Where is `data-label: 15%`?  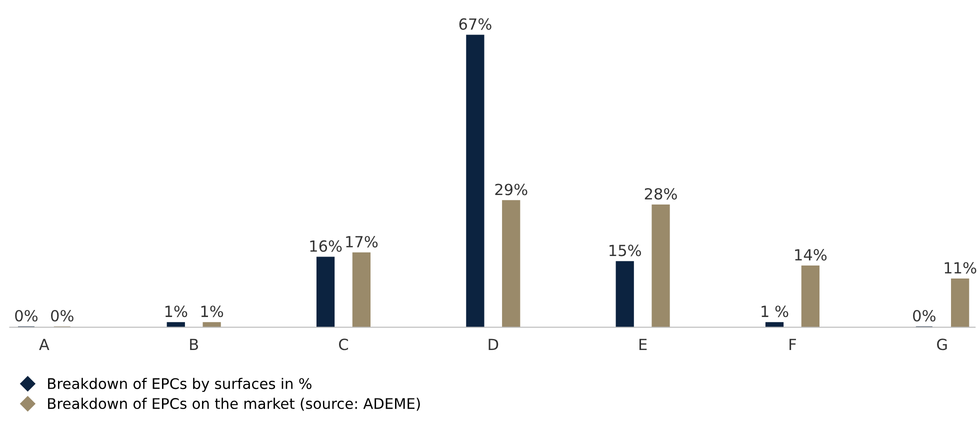
data-label: 15% is located at coordinates (625, 250).